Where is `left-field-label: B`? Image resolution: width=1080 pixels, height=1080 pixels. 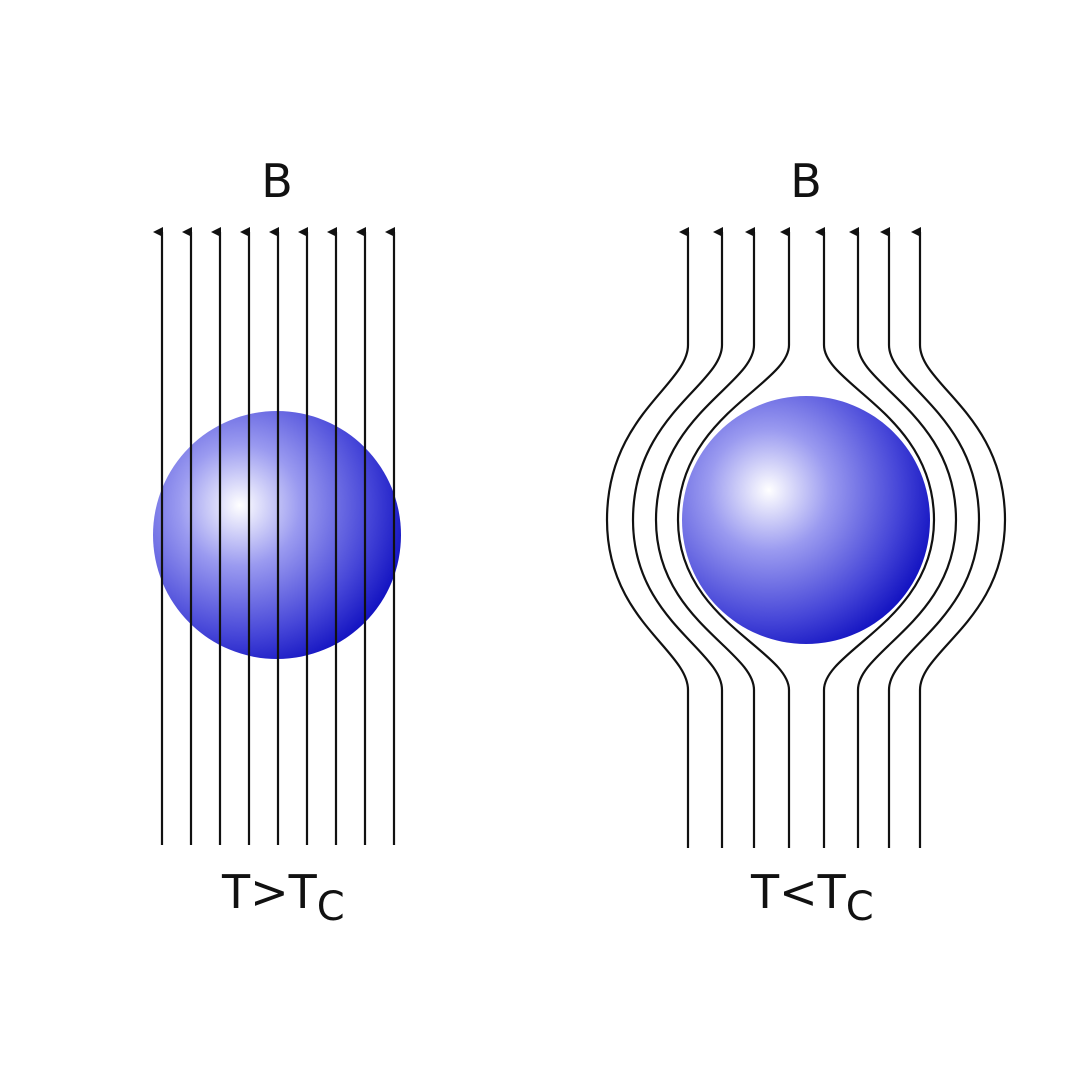
left-field-label: B is located at coordinates (277, 181).